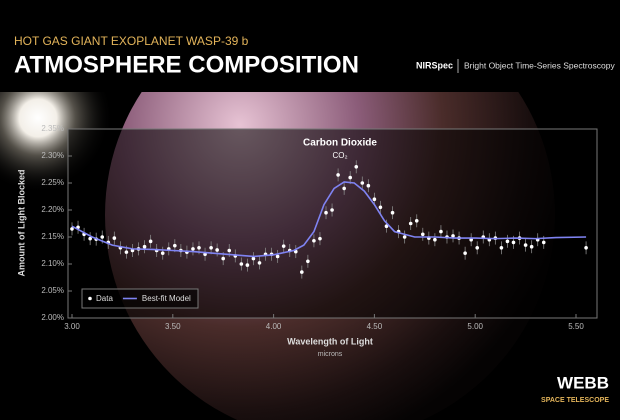 This screenshot has width=620, height=420. What do you see at coordinates (583, 382) in the screenshot?
I see `logo-name: WEBB` at bounding box center [583, 382].